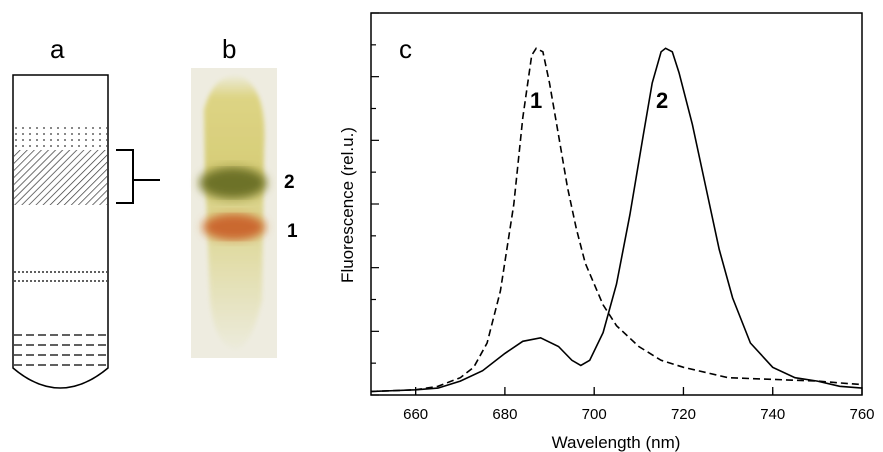 This screenshot has width=883, height=452. I want to click on curve-label-2: 2, so click(662, 100).